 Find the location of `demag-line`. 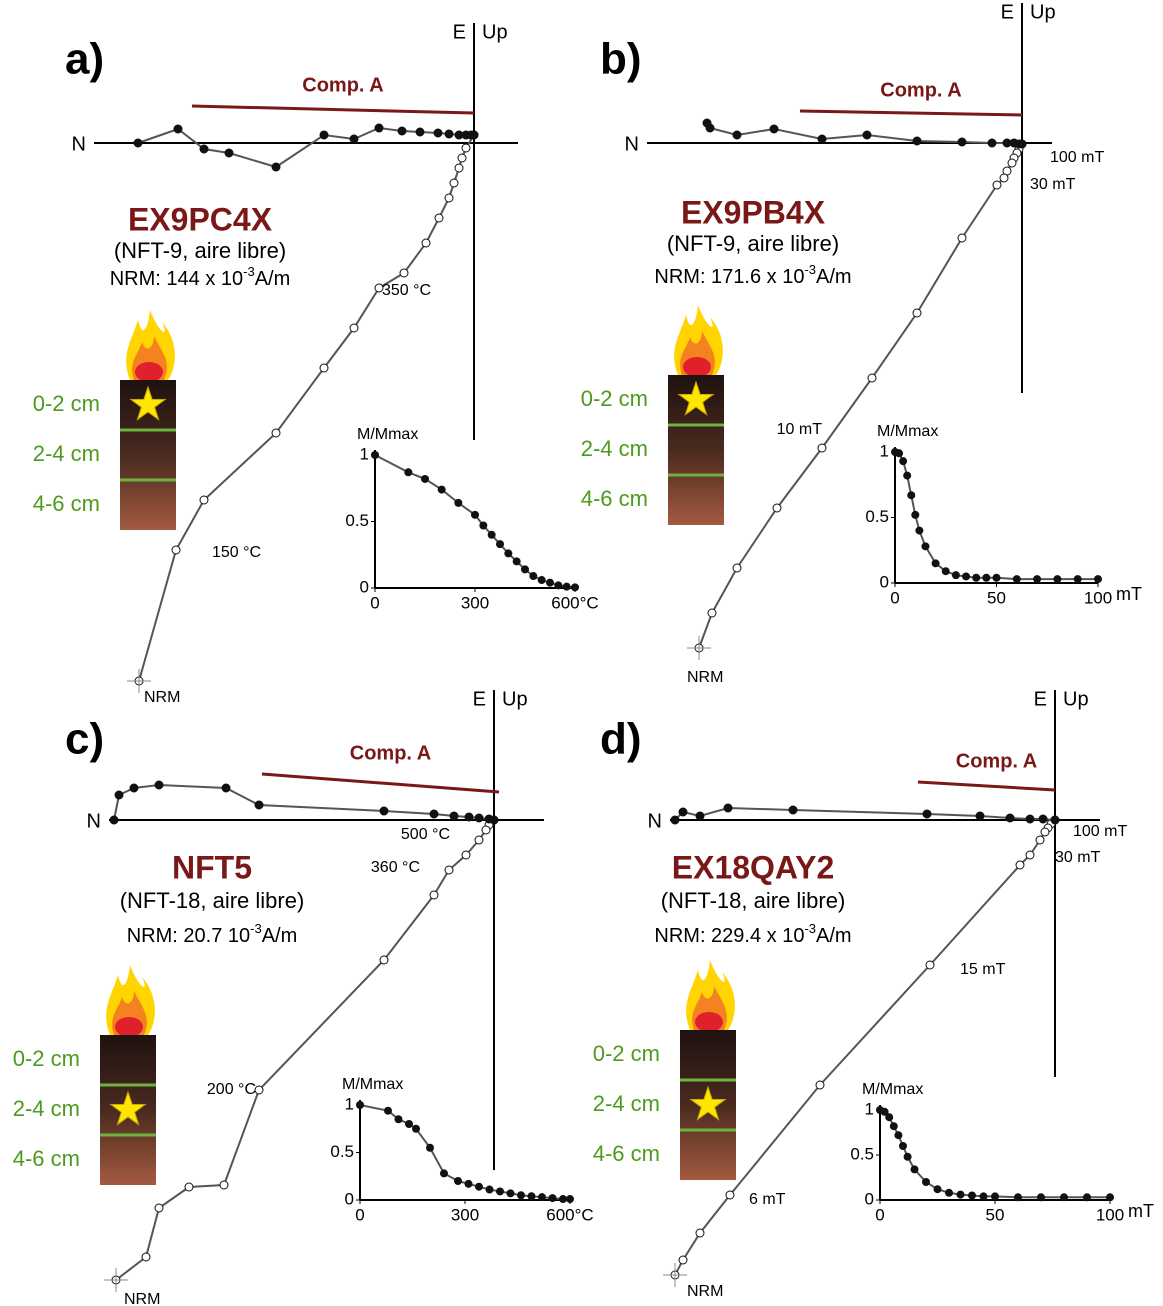

demag-line is located at coordinates (475, 521).